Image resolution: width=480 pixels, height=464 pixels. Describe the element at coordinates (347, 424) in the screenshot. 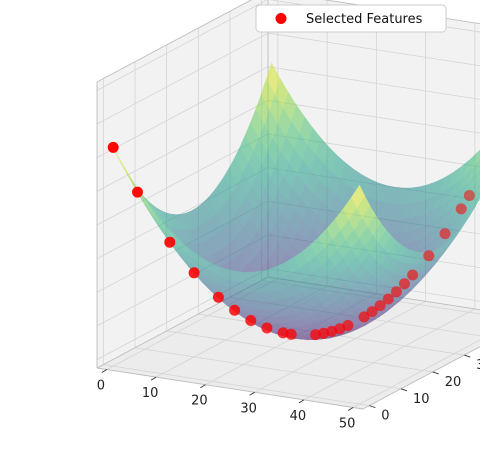

I see `x-tick-label: 50` at that location.